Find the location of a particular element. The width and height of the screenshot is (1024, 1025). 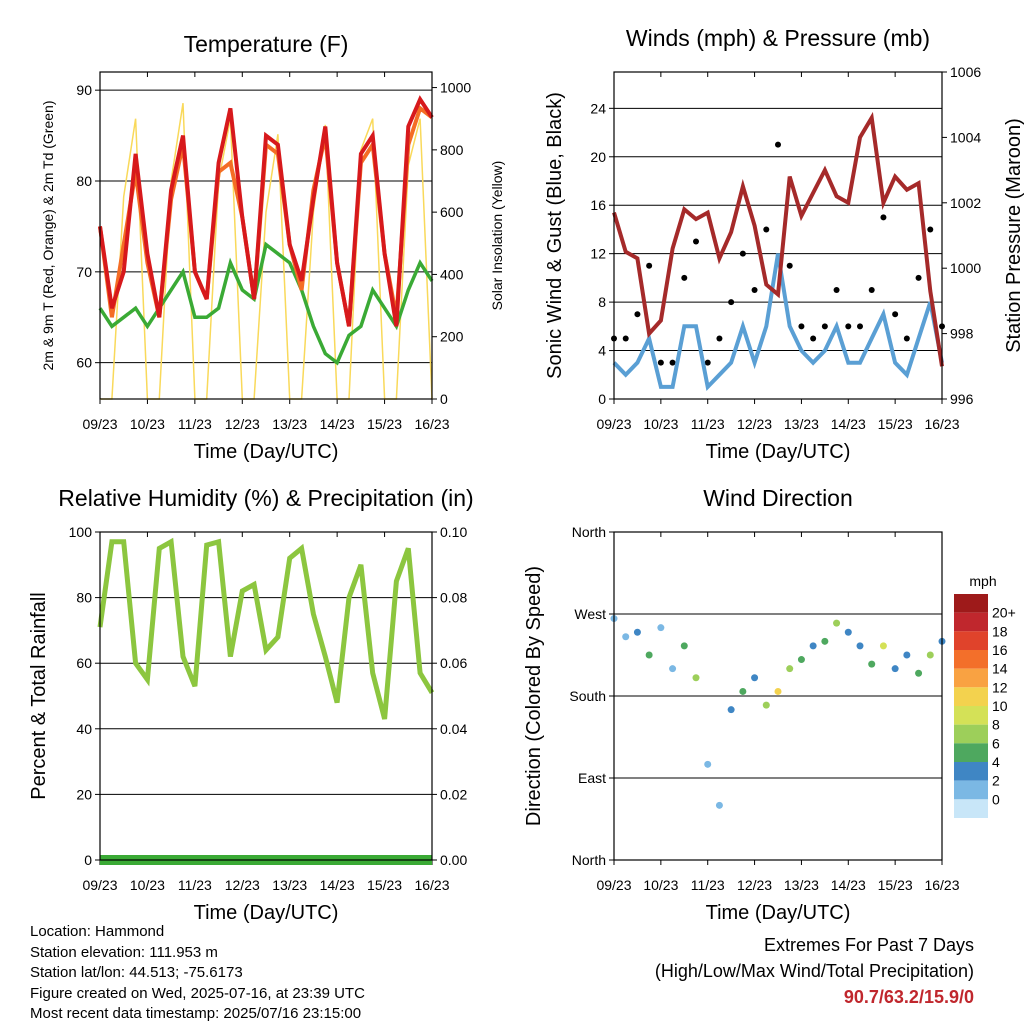

panel1-xtick-label: 16/23 is located at coordinates (431, 424).